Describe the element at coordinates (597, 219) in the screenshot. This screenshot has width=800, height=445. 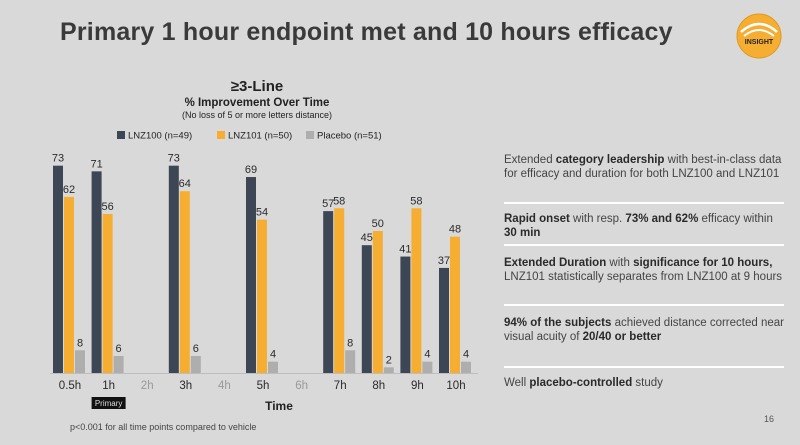
I see `panel-text-2-1: with resp.` at that location.